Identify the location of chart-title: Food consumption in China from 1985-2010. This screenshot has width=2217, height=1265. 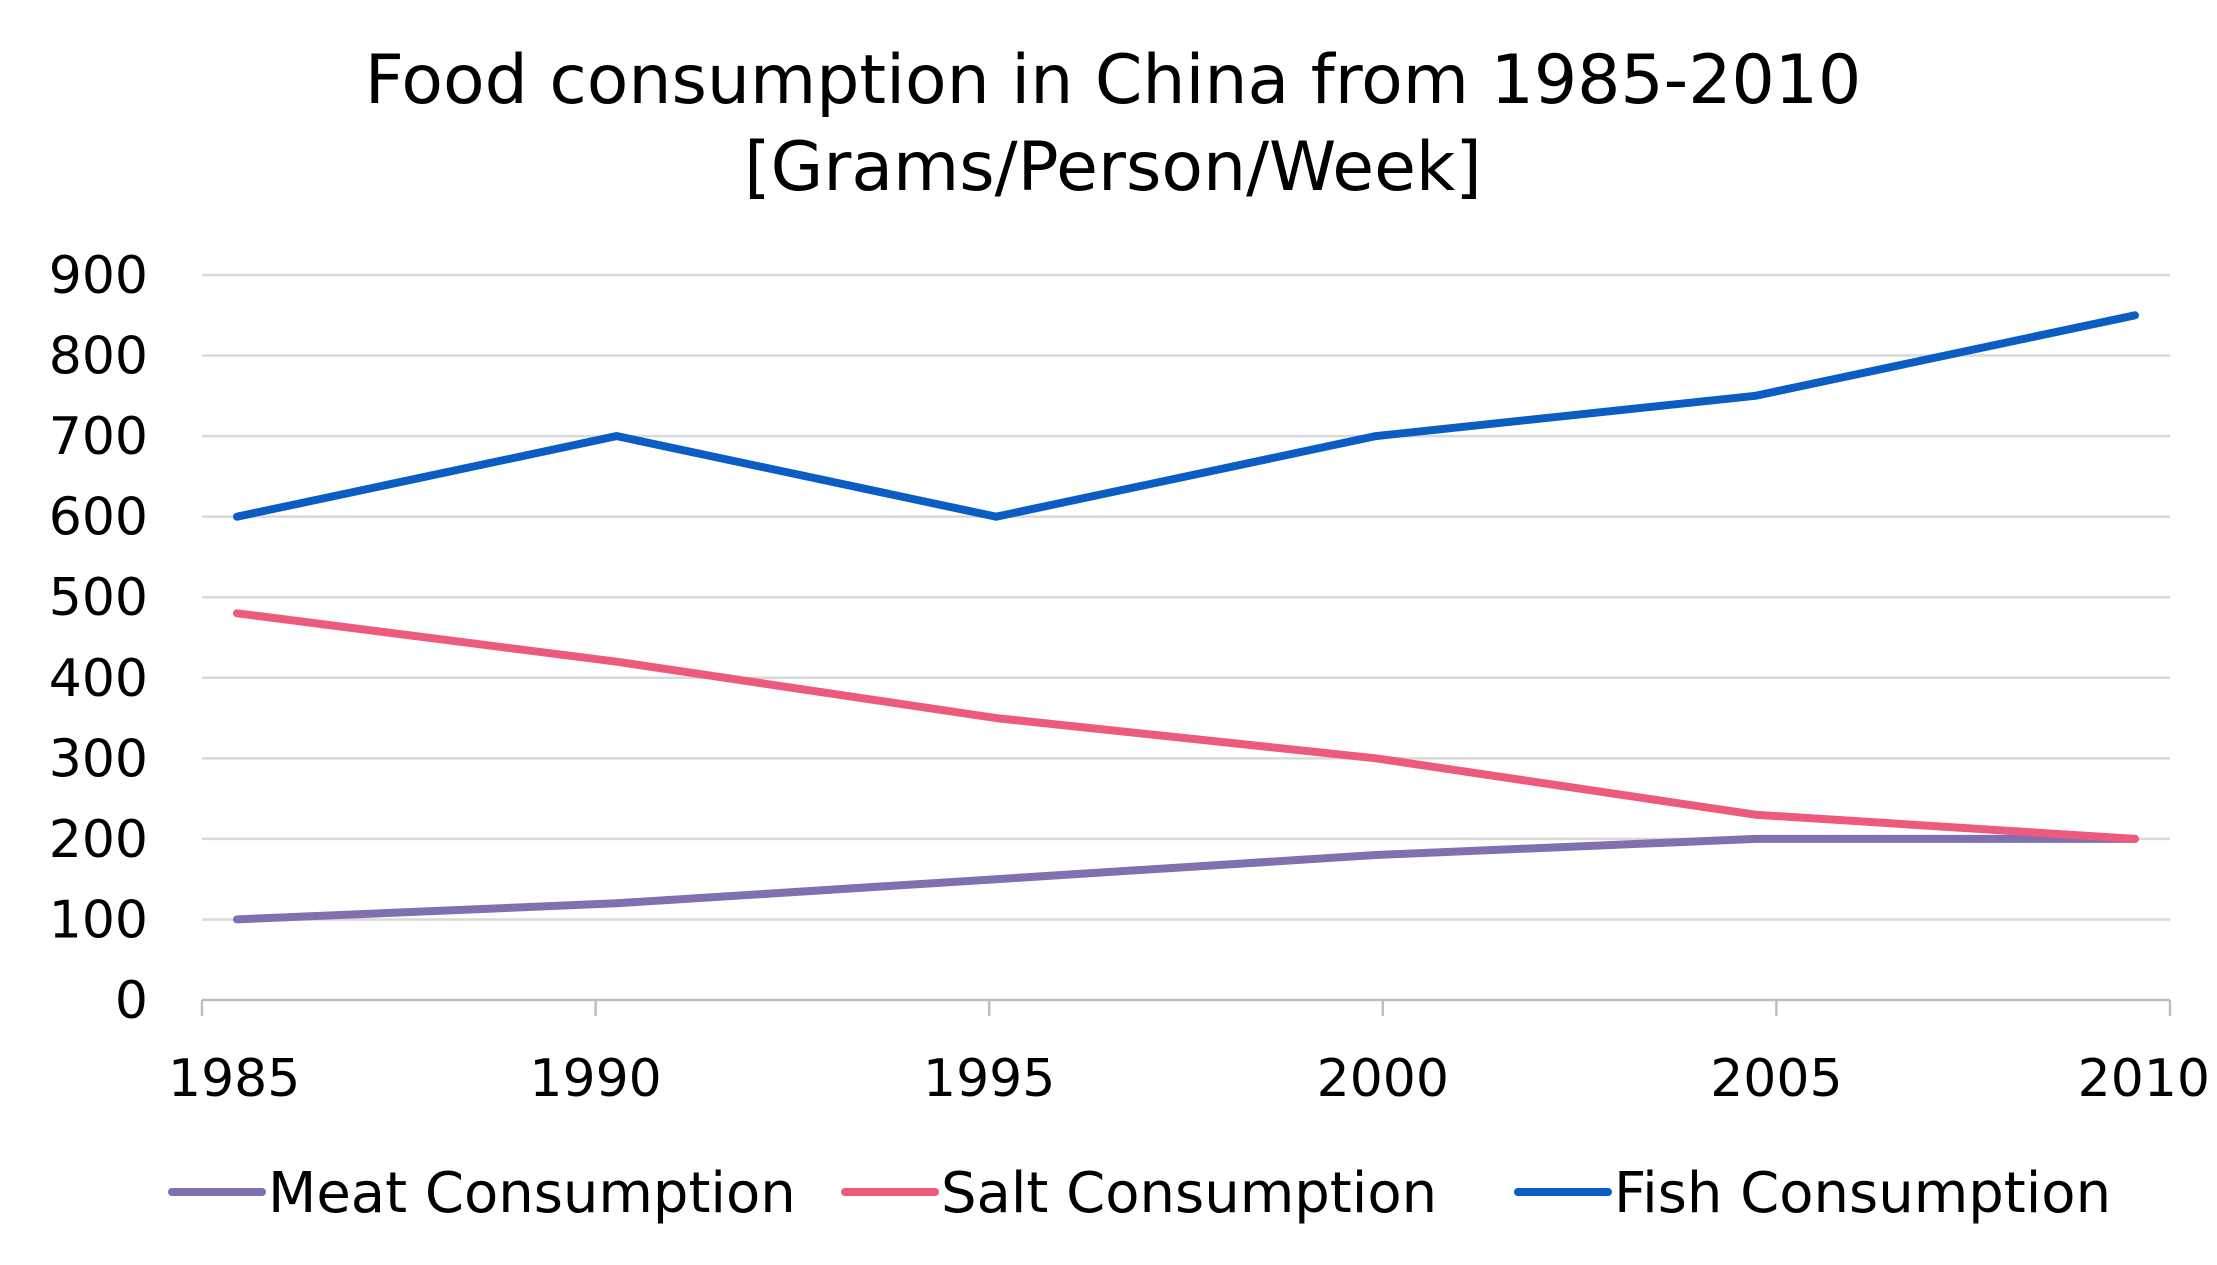
(1113, 80).